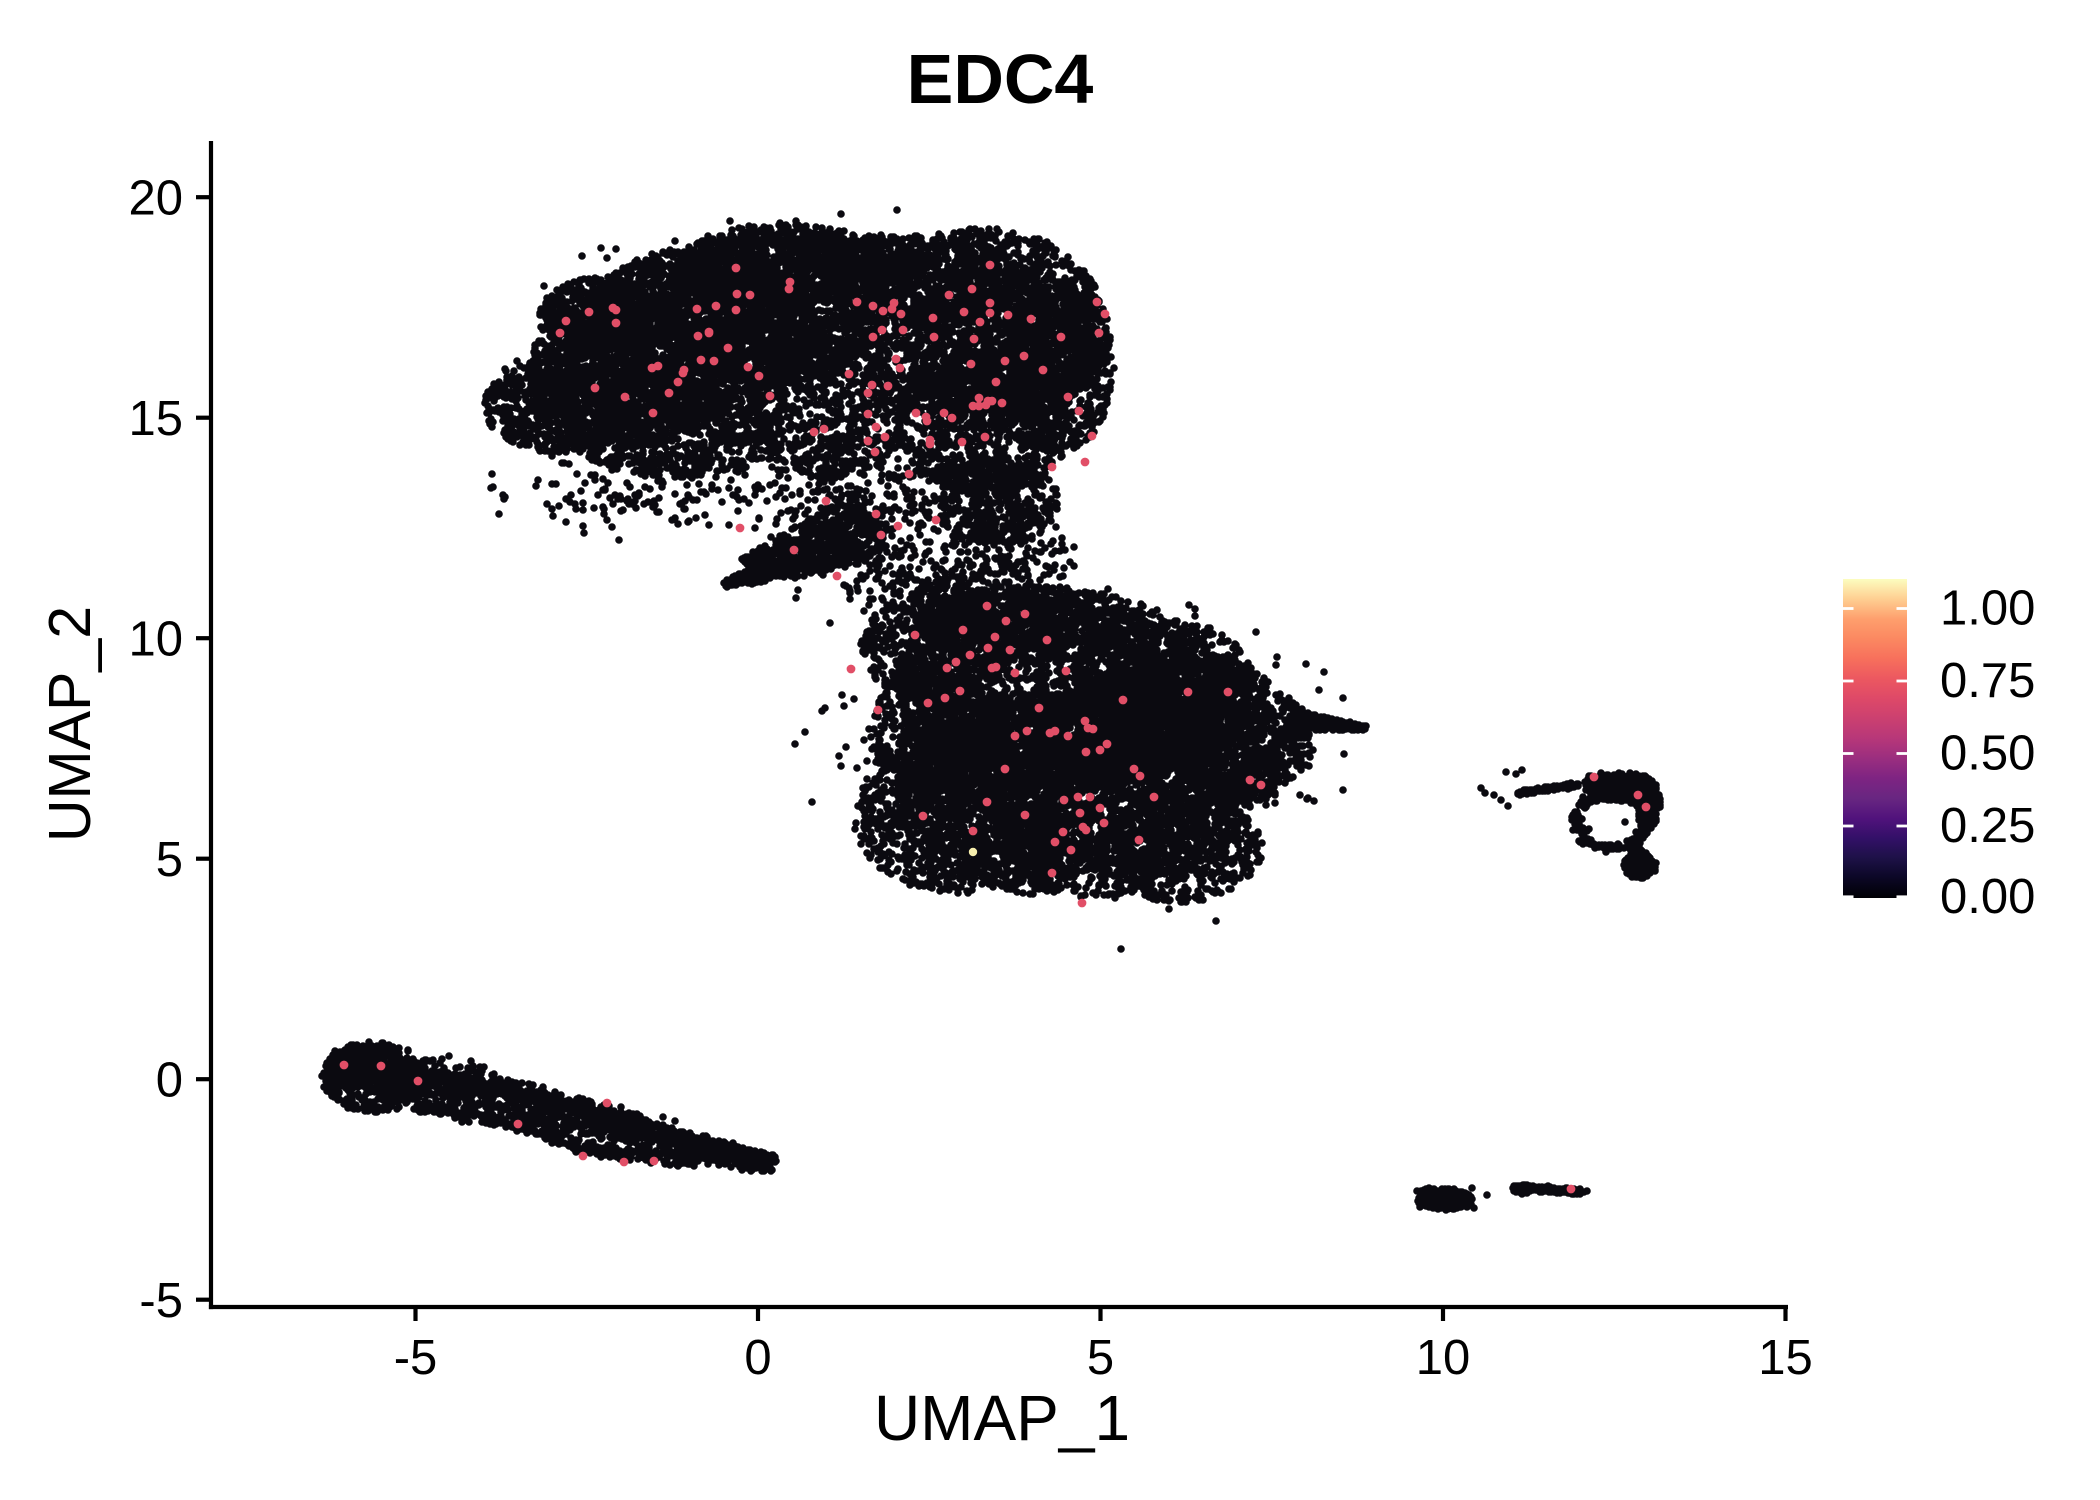  I want to click on svg-text: EDC4, so click(1000, 79).